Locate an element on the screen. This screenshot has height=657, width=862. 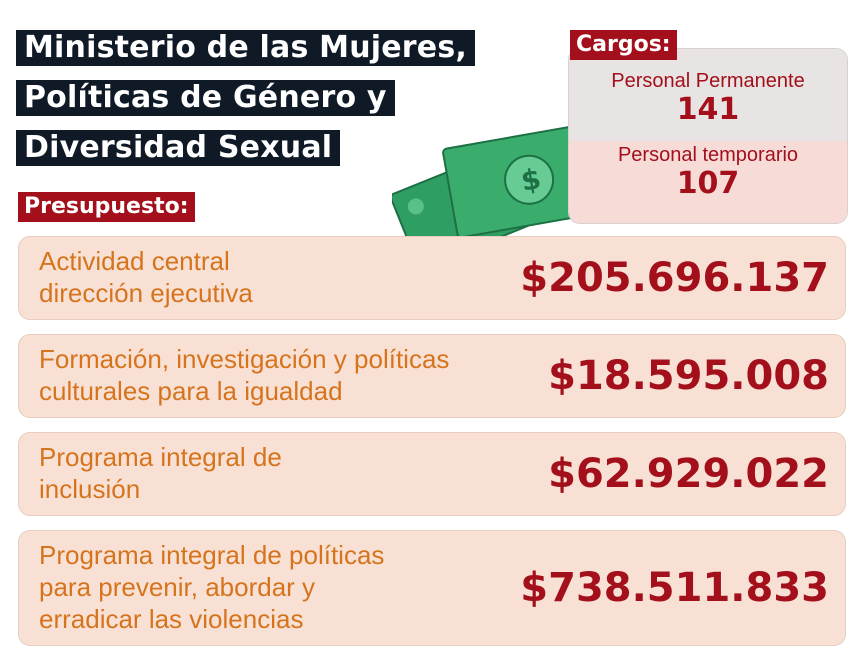
cargo-permanente-value: 141 is located at coordinates (708, 109).